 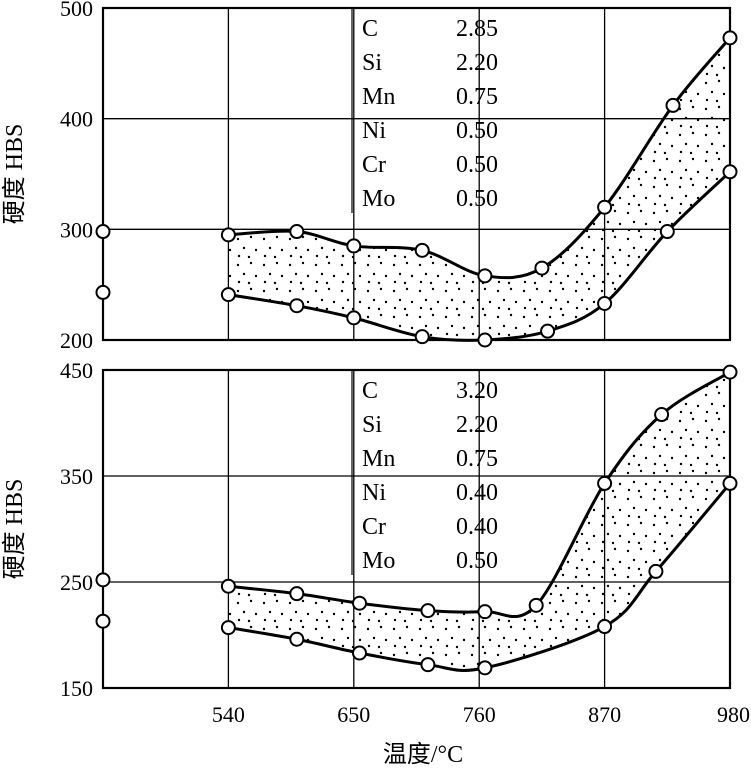 I want to click on y-tick-label: 300, so click(x=76, y=229).